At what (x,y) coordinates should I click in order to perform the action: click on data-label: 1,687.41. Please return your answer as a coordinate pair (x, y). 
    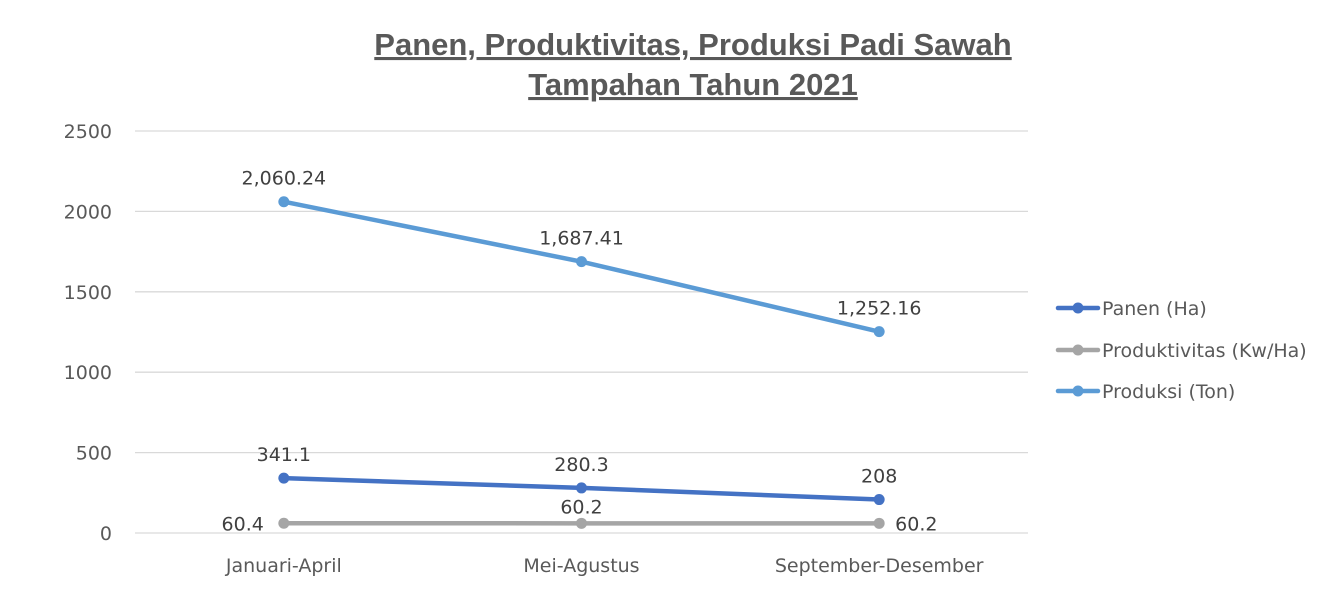
    Looking at the image, I should click on (581, 239).